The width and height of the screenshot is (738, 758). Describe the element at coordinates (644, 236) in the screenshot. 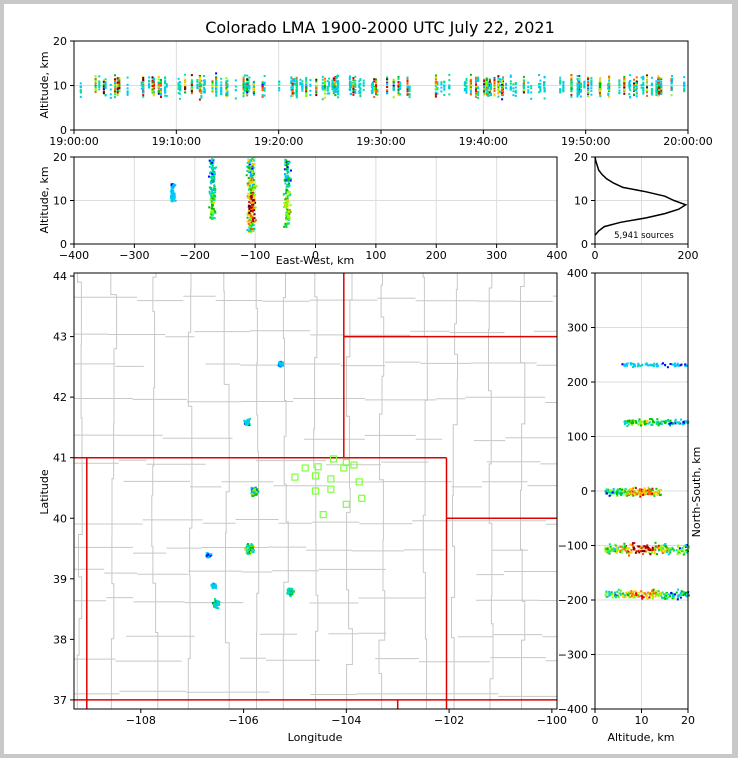

I see `source-count-label: 5,941 sources` at that location.